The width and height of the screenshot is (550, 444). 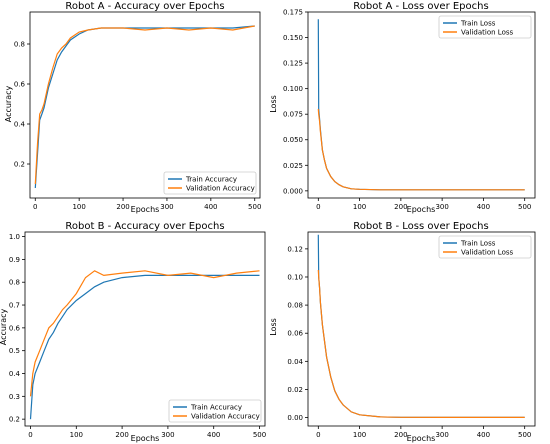 I want to click on y-tick-label: 0.04, so click(x=295, y=362).